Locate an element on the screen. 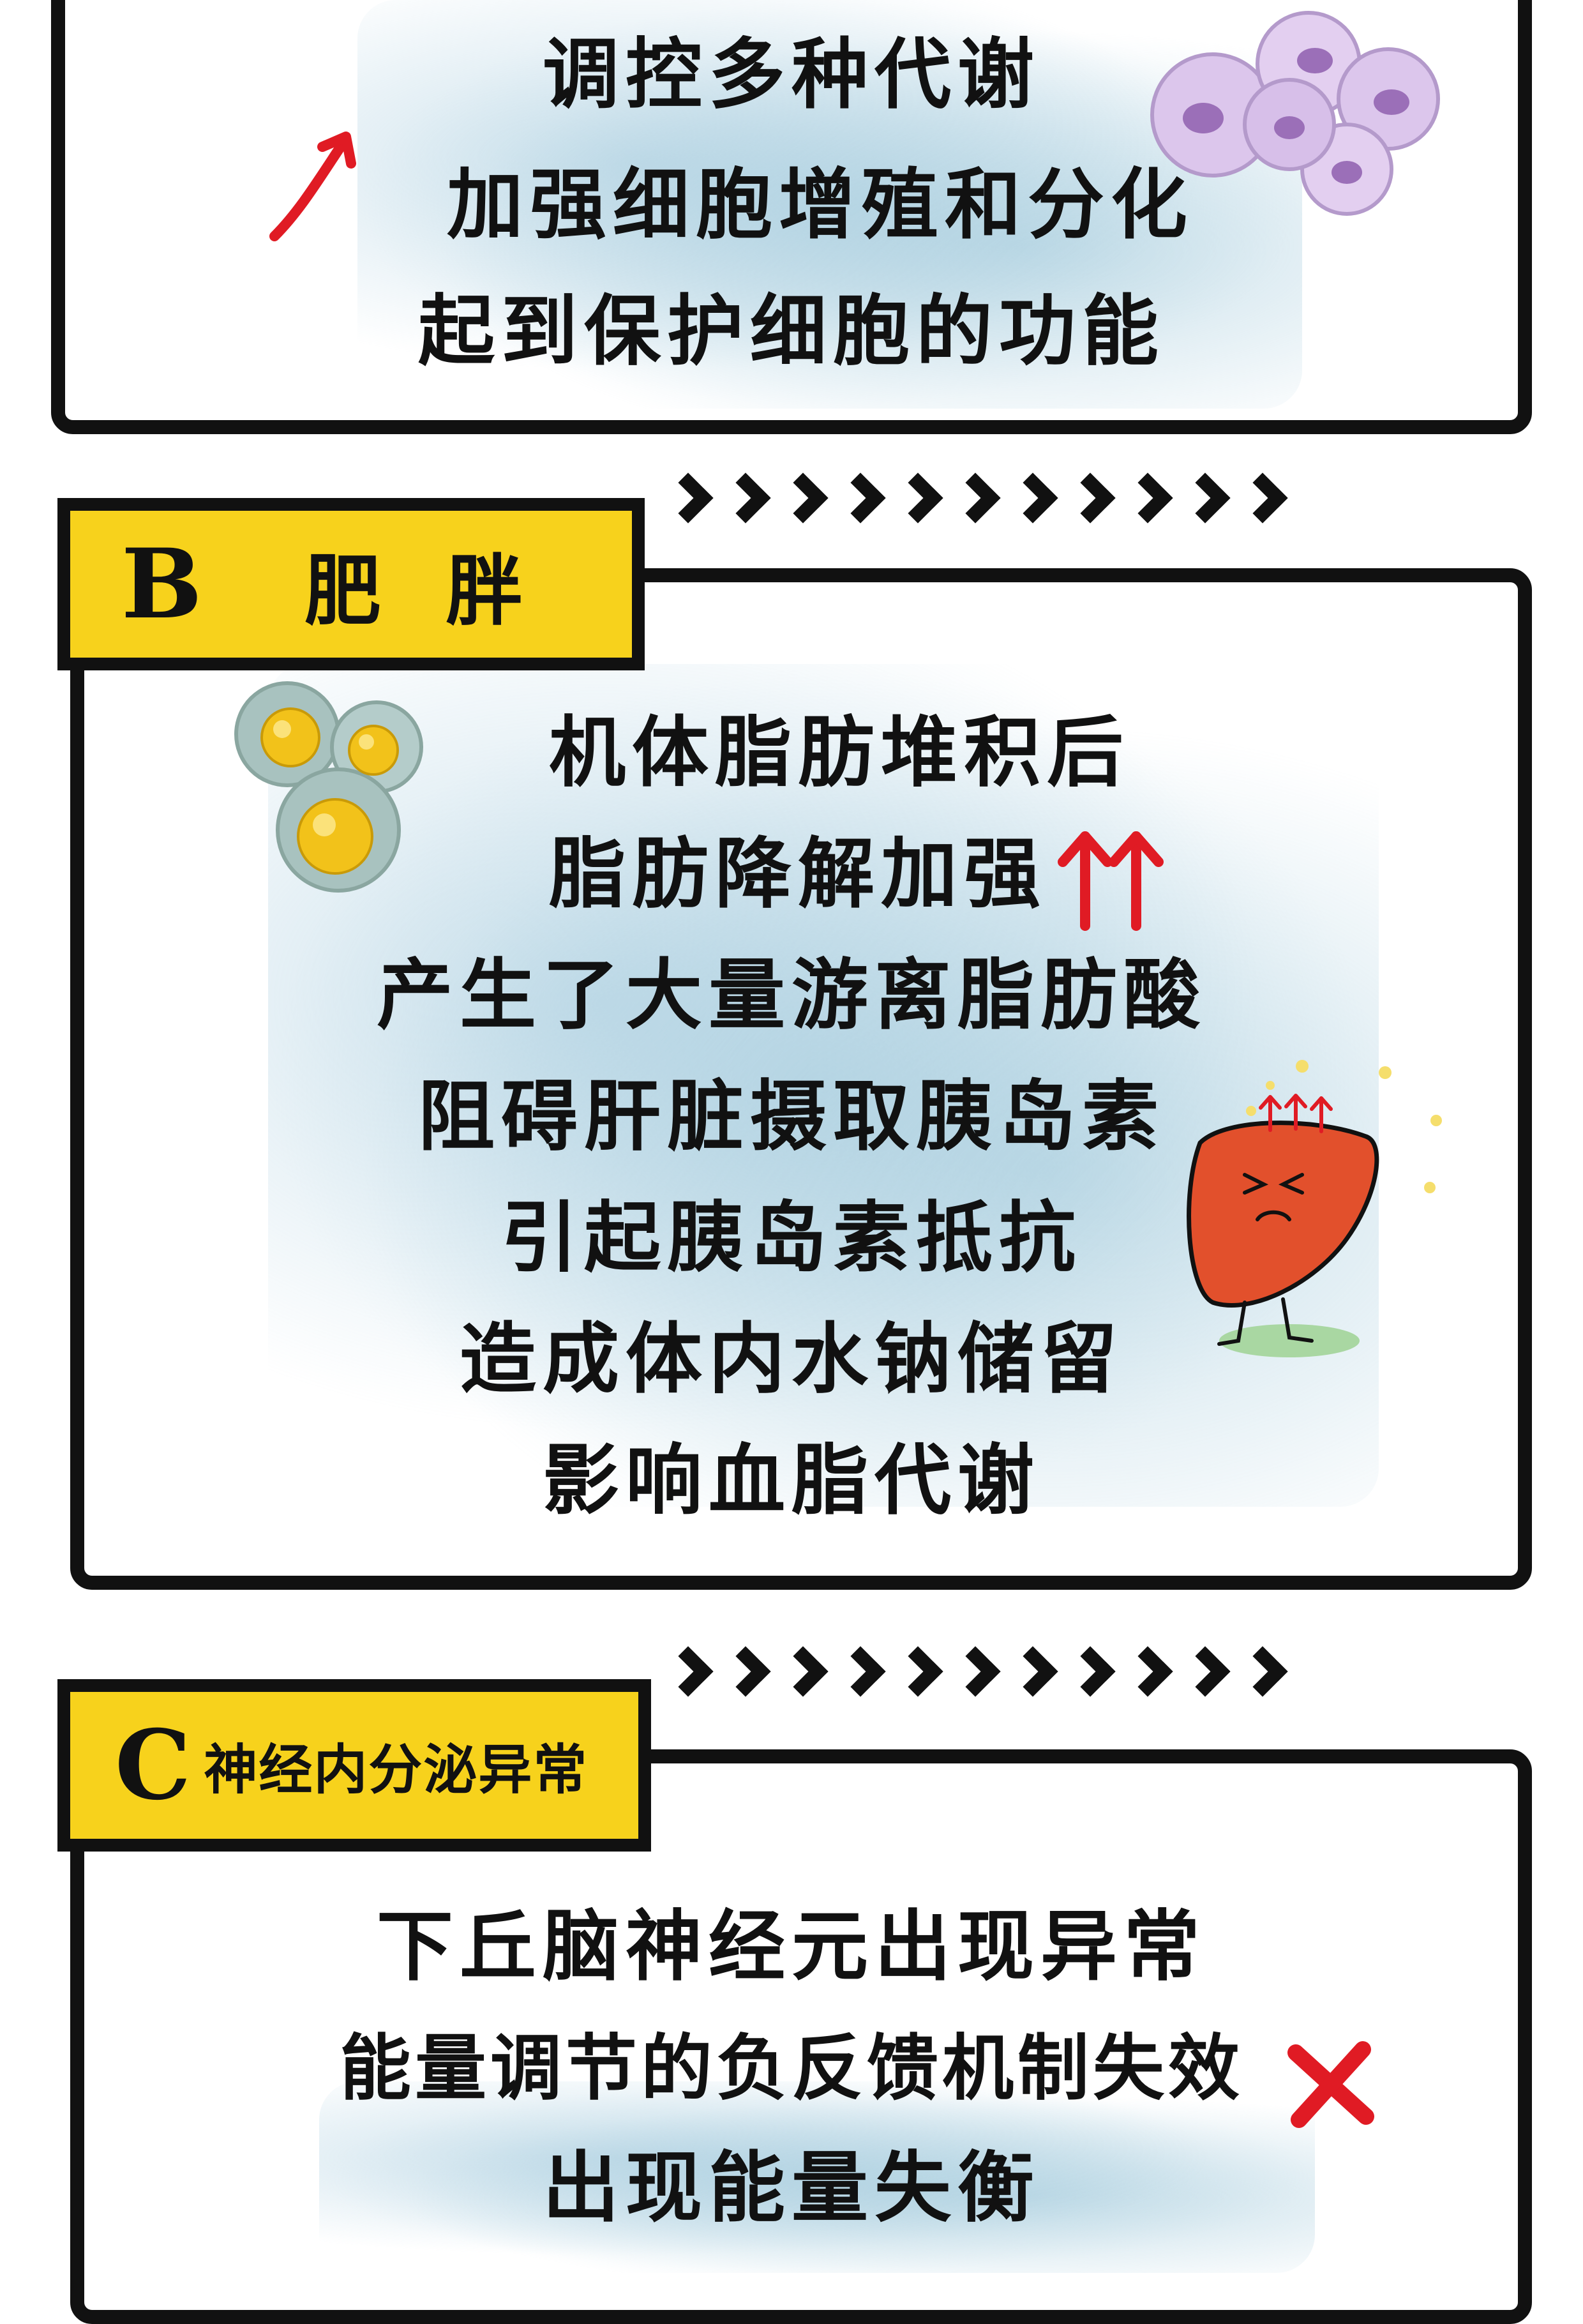 This screenshot has width=1583, height=2324. cross-icon is located at coordinates (1330, 2084).